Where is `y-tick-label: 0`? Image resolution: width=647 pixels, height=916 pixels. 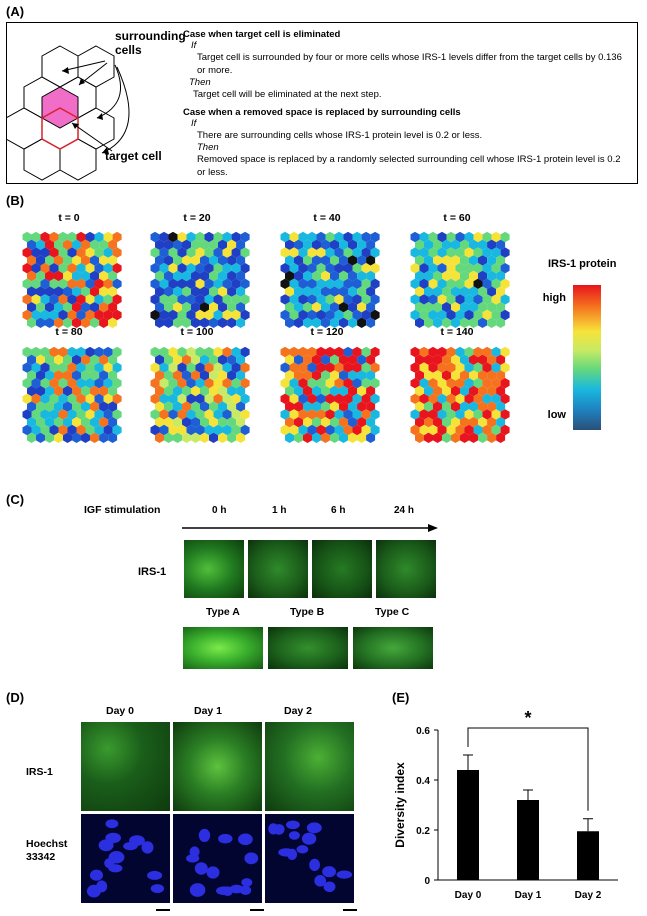
y-tick-label: 0 is located at coordinates (427, 881).